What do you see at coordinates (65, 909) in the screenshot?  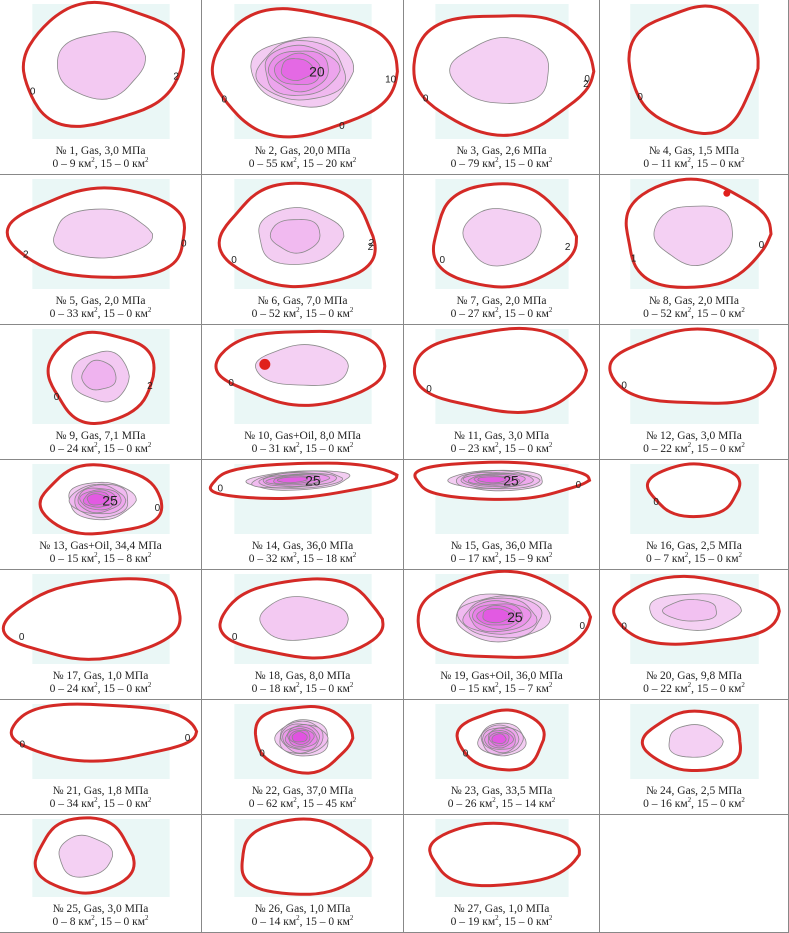 I see `panel-number: № 25` at bounding box center [65, 909].